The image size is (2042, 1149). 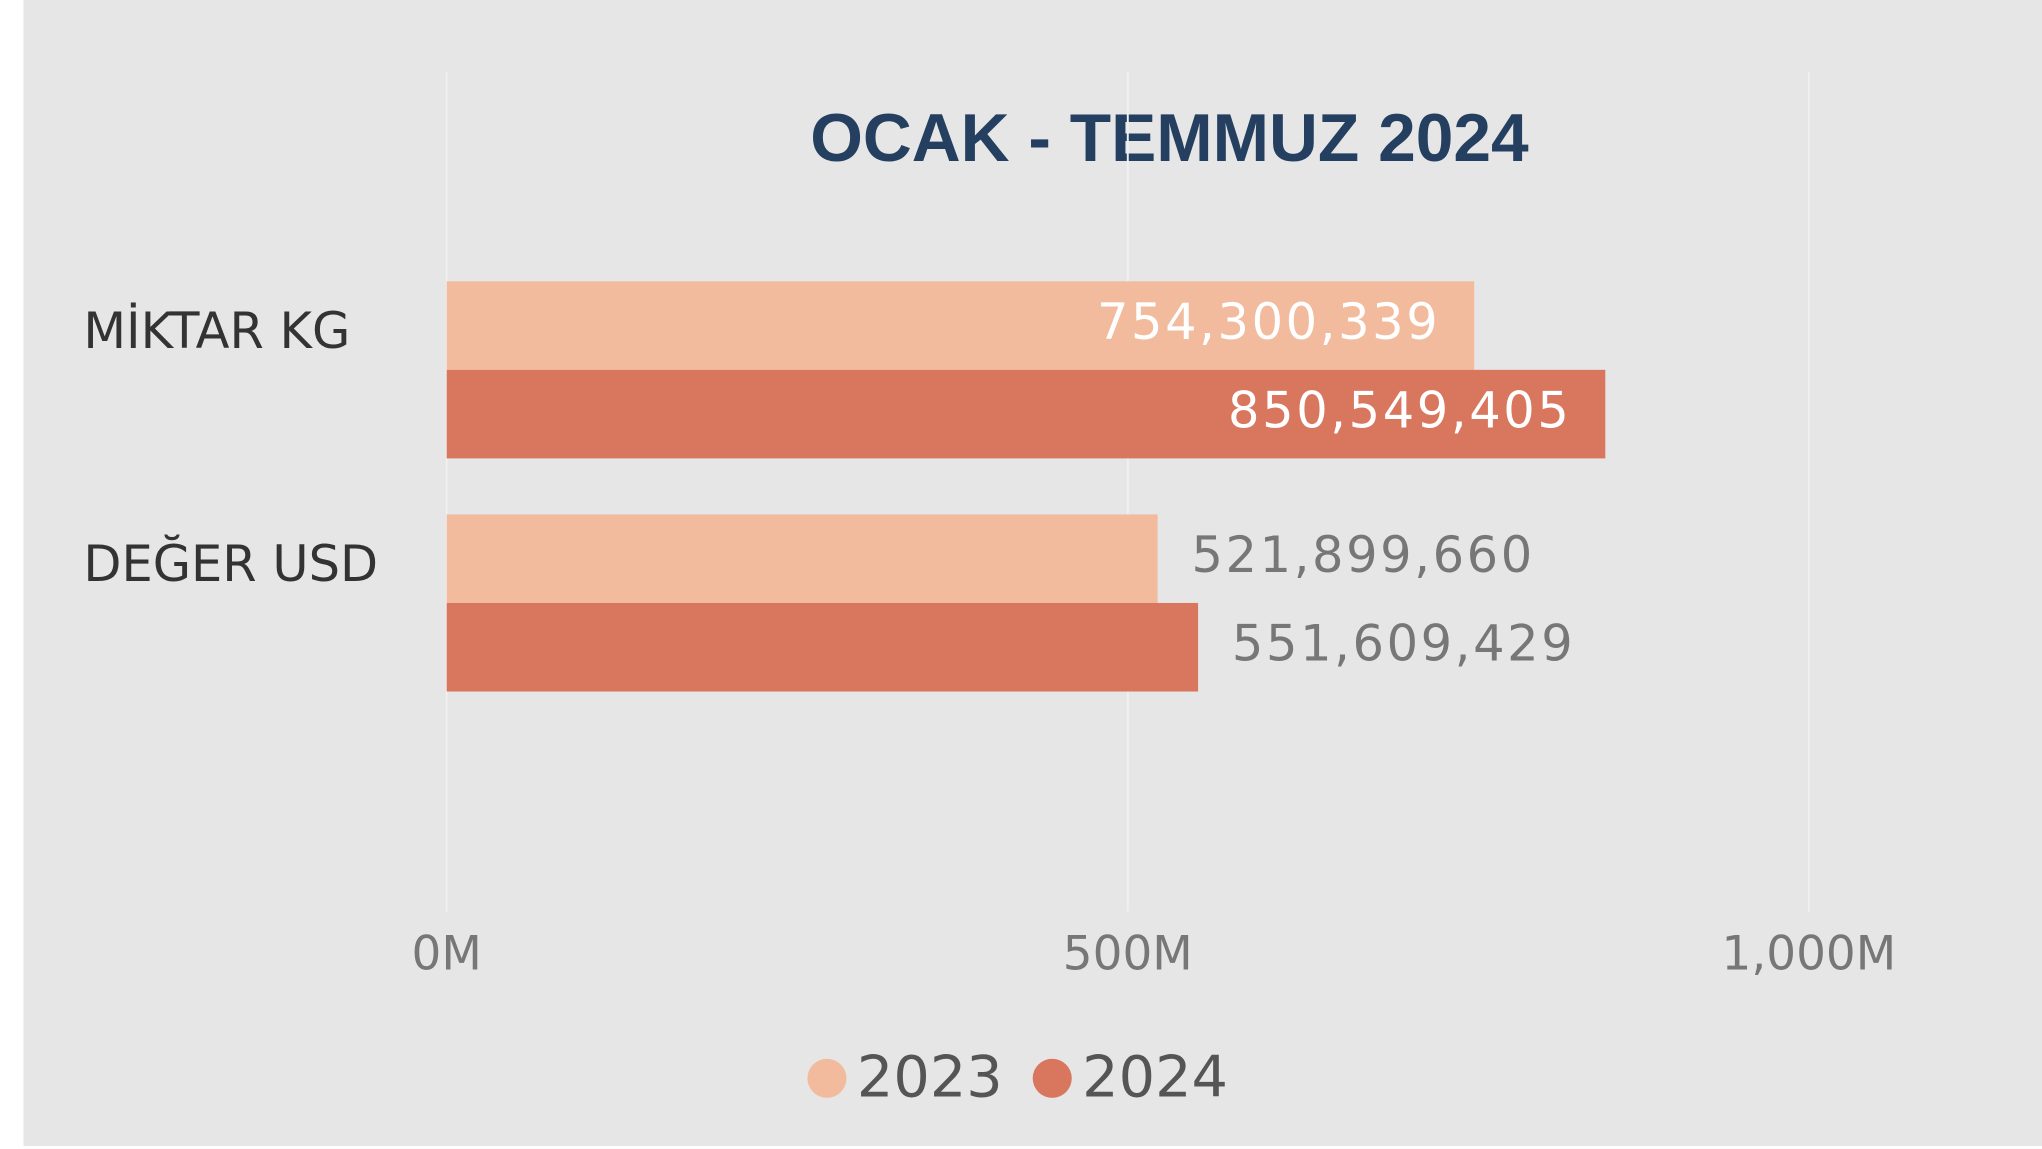 I want to click on x-tick-label: 1,000M, so click(x=1809, y=954).